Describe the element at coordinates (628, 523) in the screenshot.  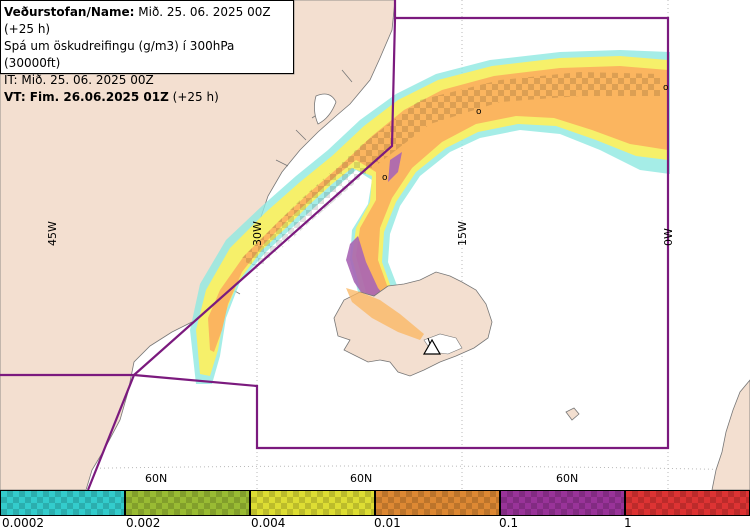
I see `legend-label: 1` at that location.